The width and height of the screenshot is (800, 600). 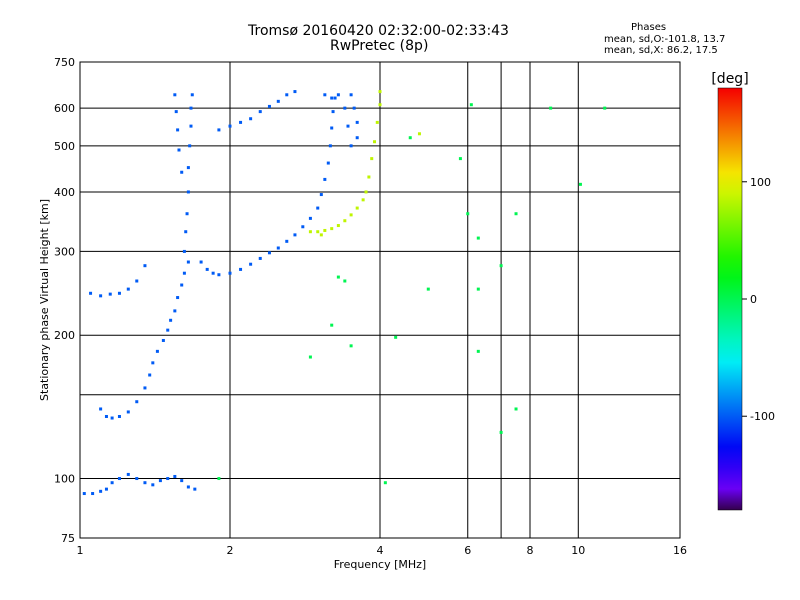 What do you see at coordinates (753, 299) in the screenshot?
I see `colorbar-tick-label: 0` at bounding box center [753, 299].